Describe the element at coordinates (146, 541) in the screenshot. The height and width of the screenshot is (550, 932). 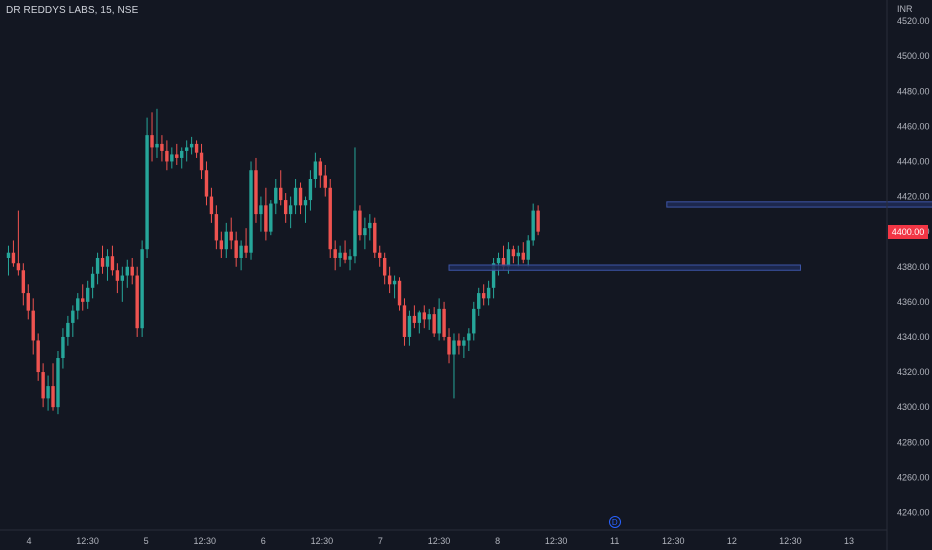
I see `time-tick-label: 5` at that location.